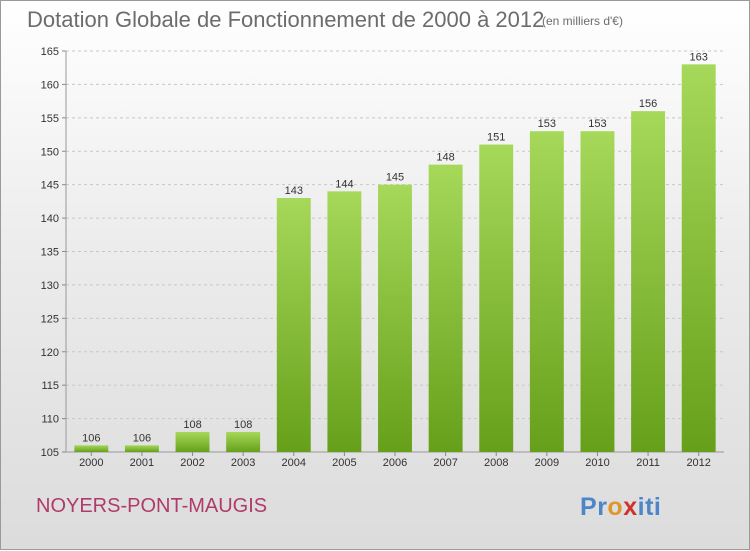  I want to click on x-tick-label-2012: 2012, so click(698, 463).